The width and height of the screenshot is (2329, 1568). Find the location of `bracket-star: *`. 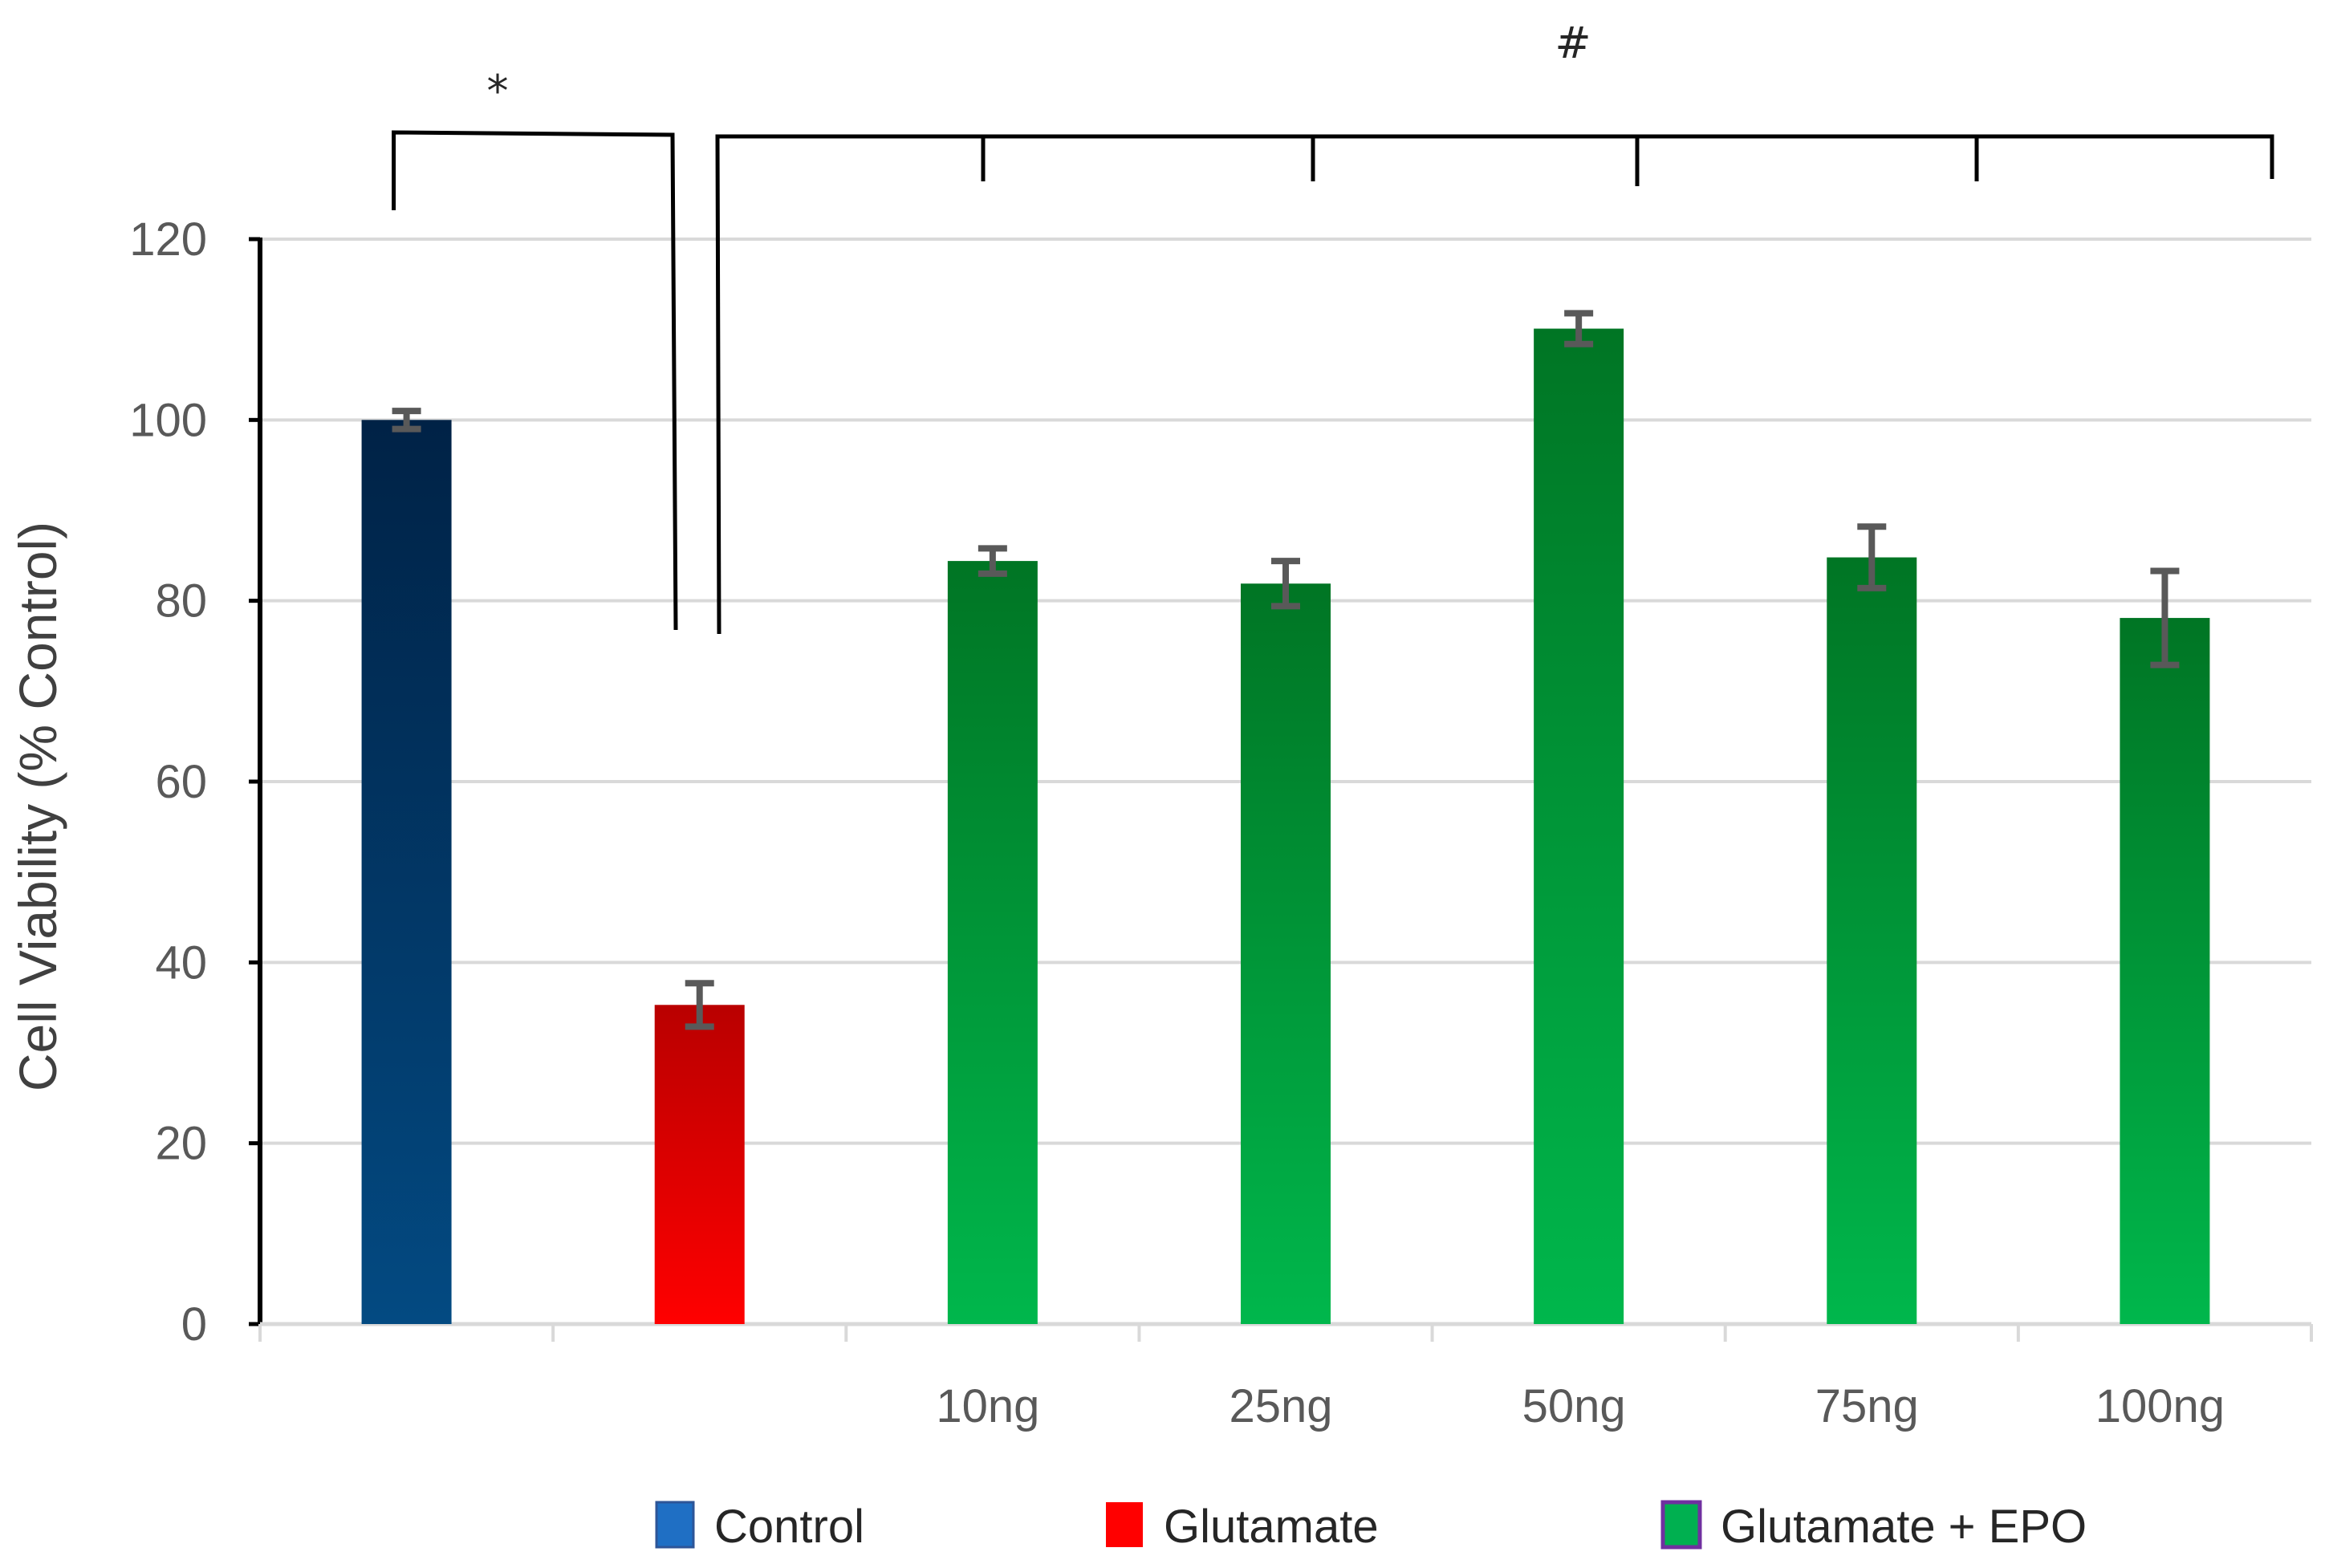

bracket-star: * is located at coordinates (535, 348).